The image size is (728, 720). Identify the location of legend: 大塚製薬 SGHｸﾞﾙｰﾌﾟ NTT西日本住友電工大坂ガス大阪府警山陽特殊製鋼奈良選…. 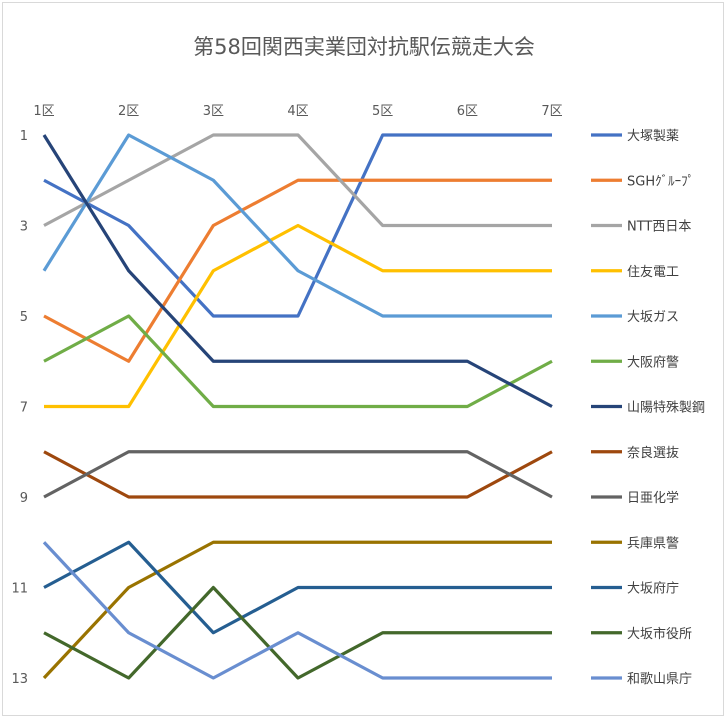
(648, 408).